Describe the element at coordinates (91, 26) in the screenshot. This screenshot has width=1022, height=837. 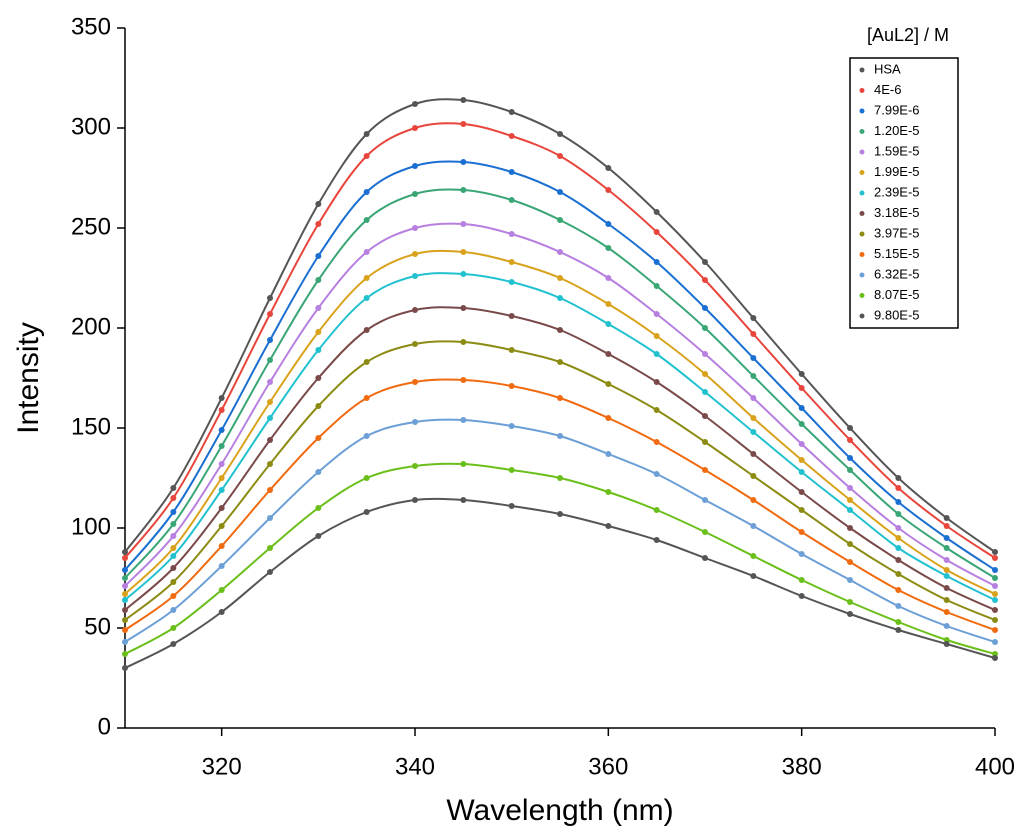
I see `y-tick-label: 350` at that location.